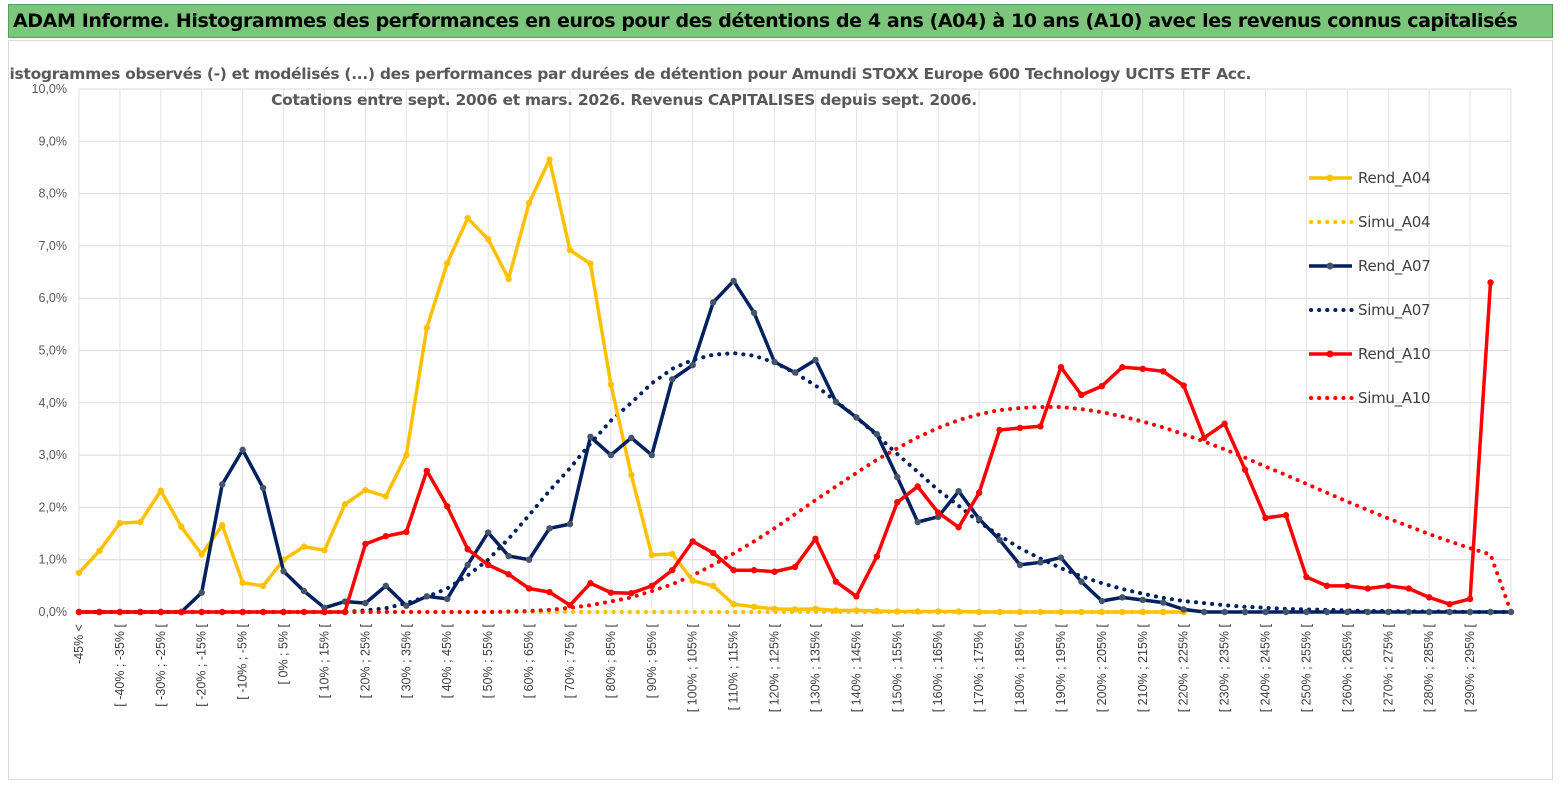 This screenshot has width=1567, height=789. Describe the element at coordinates (979, 667) in the screenshot. I see `x-tick-label: [ 170% ; 175% [` at that location.